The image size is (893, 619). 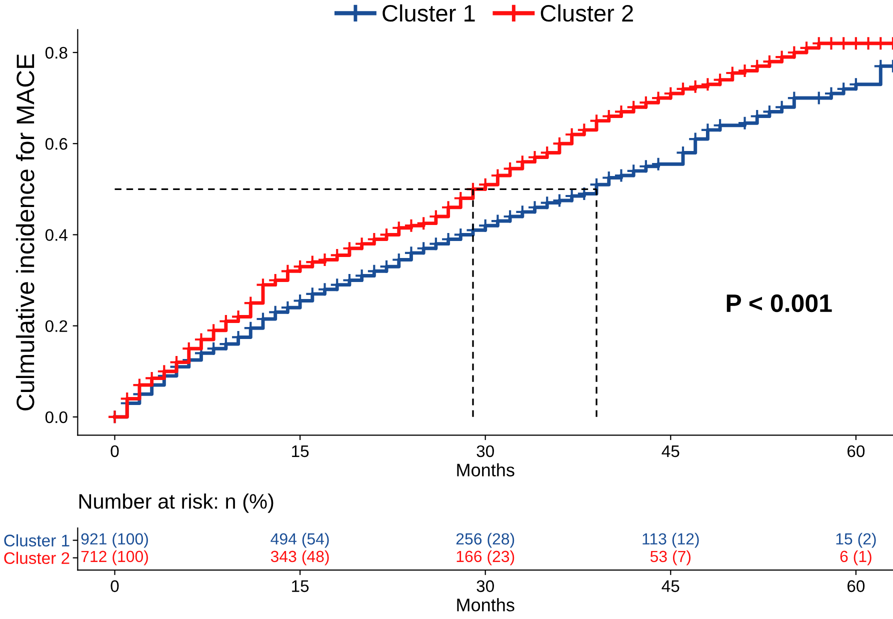 I want to click on text: 6 (1), so click(x=856, y=558).